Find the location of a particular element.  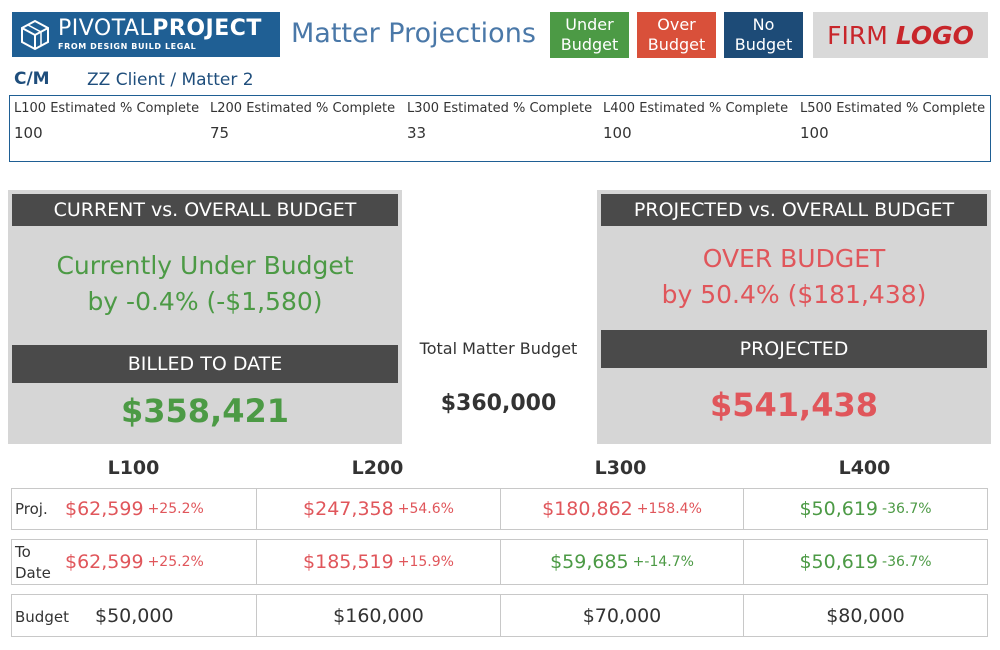

over-budget-legend: Over Budget is located at coordinates (676, 35).